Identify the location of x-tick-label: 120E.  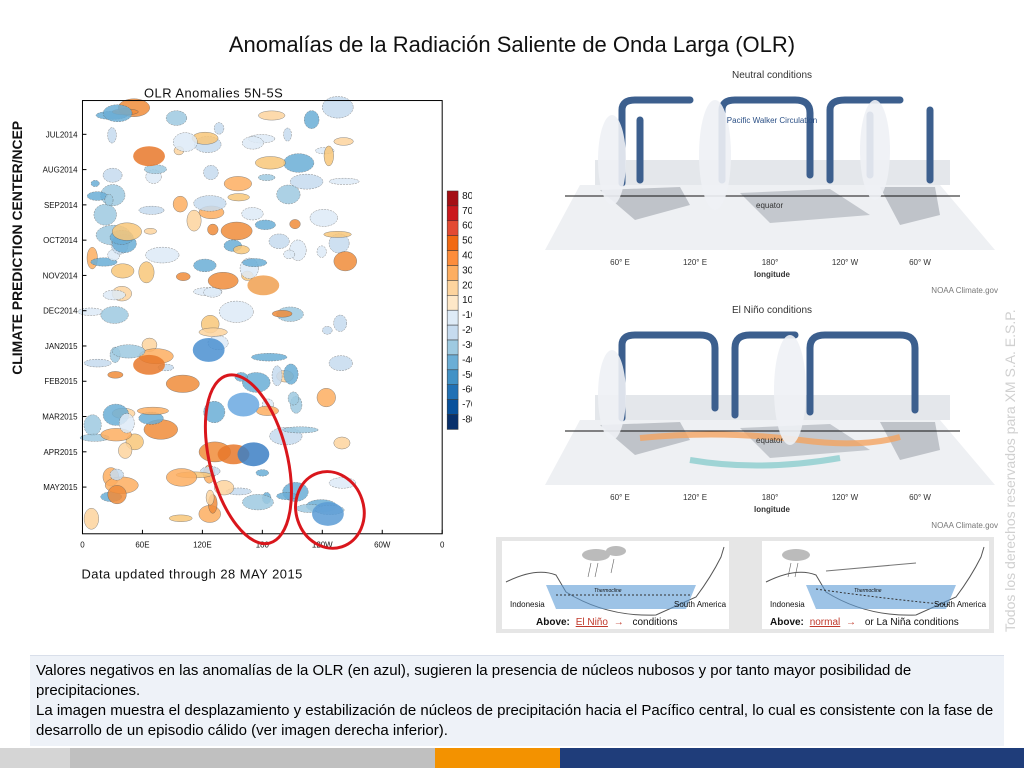
(202, 545).